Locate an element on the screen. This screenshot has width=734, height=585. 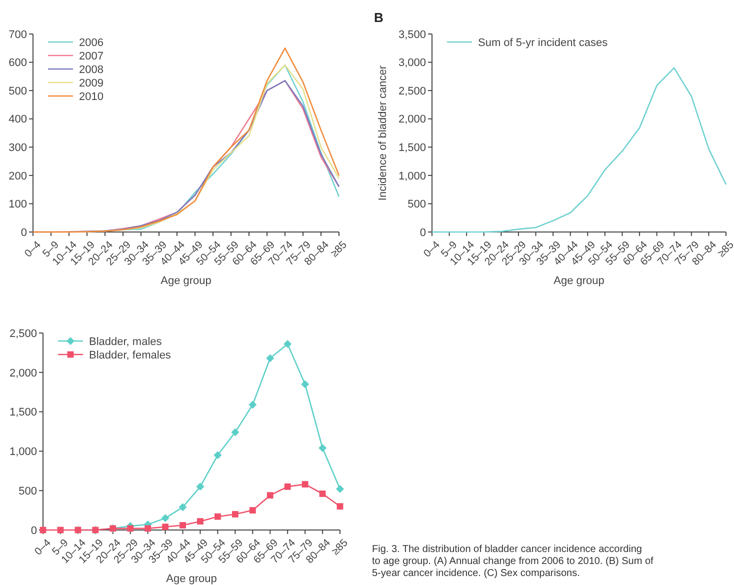
y-tick-label: 400 is located at coordinates (17, 120).